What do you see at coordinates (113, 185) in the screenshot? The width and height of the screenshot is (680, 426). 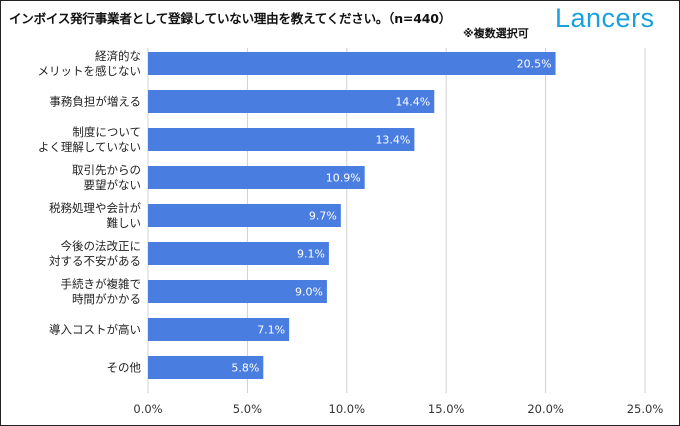 I see `category-label: 要望がない` at bounding box center [113, 185].